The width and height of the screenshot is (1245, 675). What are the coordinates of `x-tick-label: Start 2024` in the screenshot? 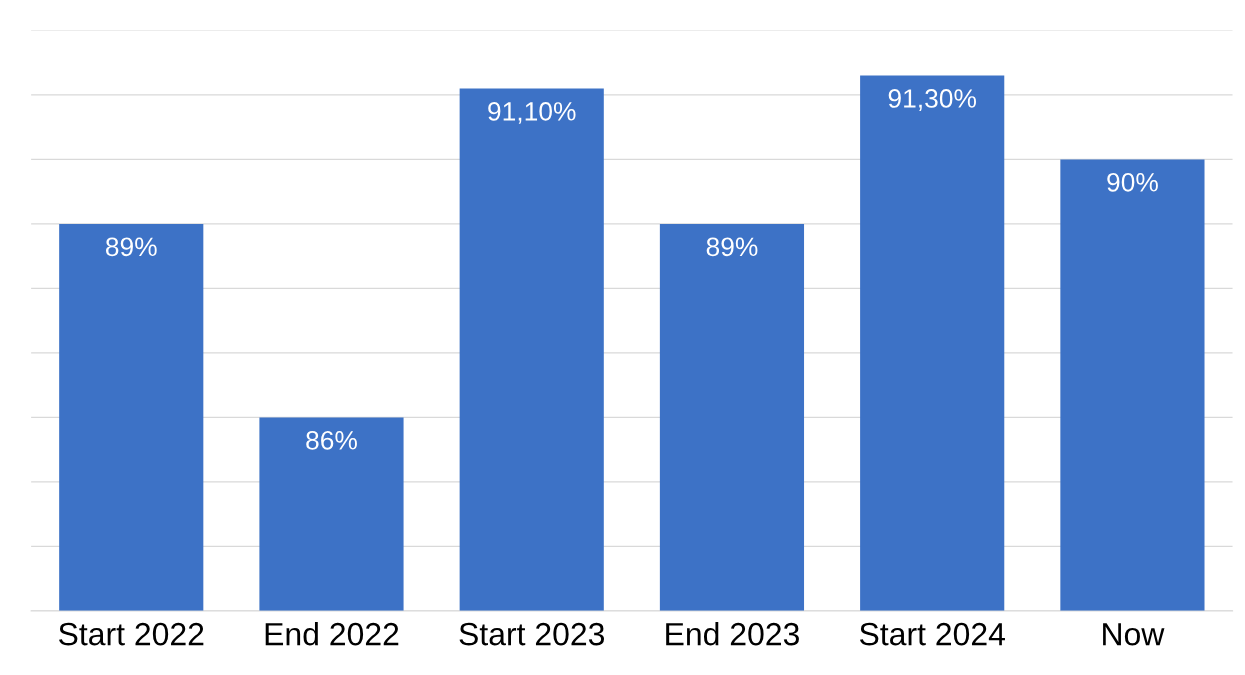 It's located at (932, 634).